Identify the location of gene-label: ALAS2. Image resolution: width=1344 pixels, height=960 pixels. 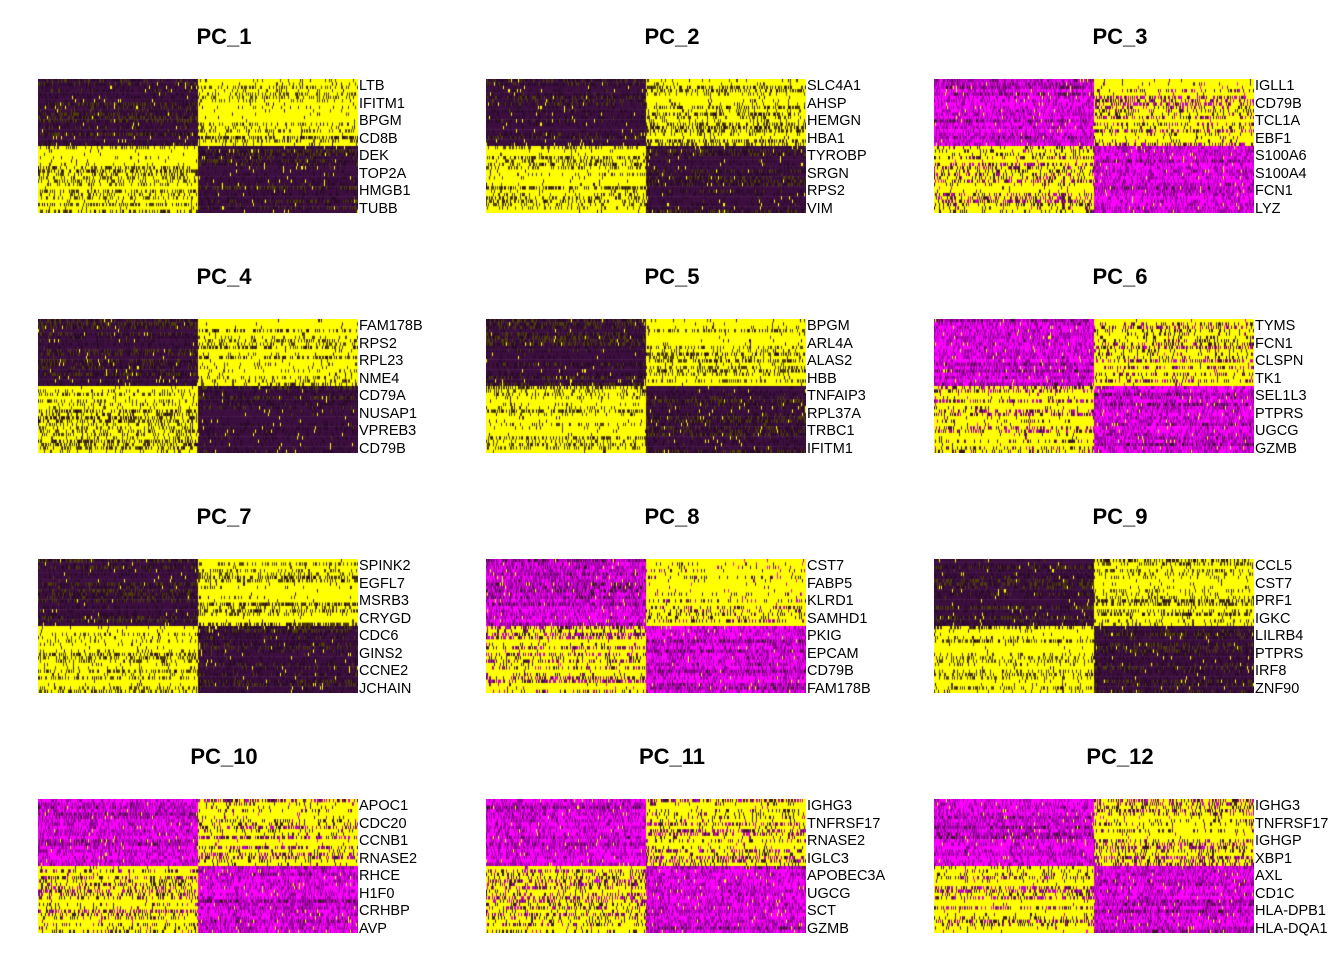
(830, 361).